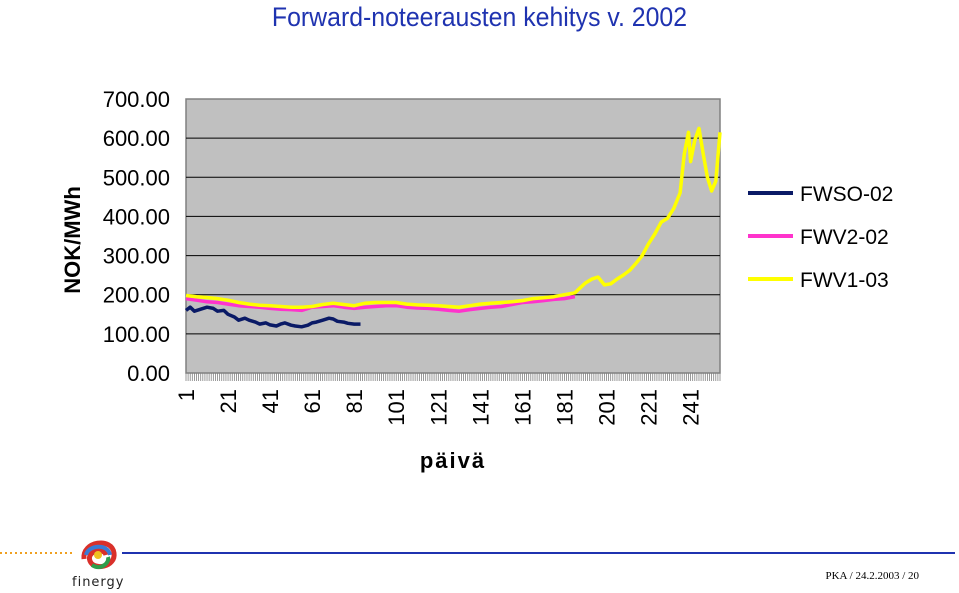 The image size is (959, 593). What do you see at coordinates (136, 216) in the screenshot?
I see `y-tick-label: 400.00` at bounding box center [136, 216].